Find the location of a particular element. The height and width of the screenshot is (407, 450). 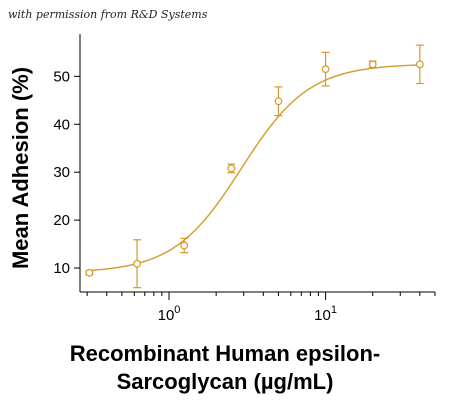

y-tick-label: 30 is located at coordinates (61, 172).